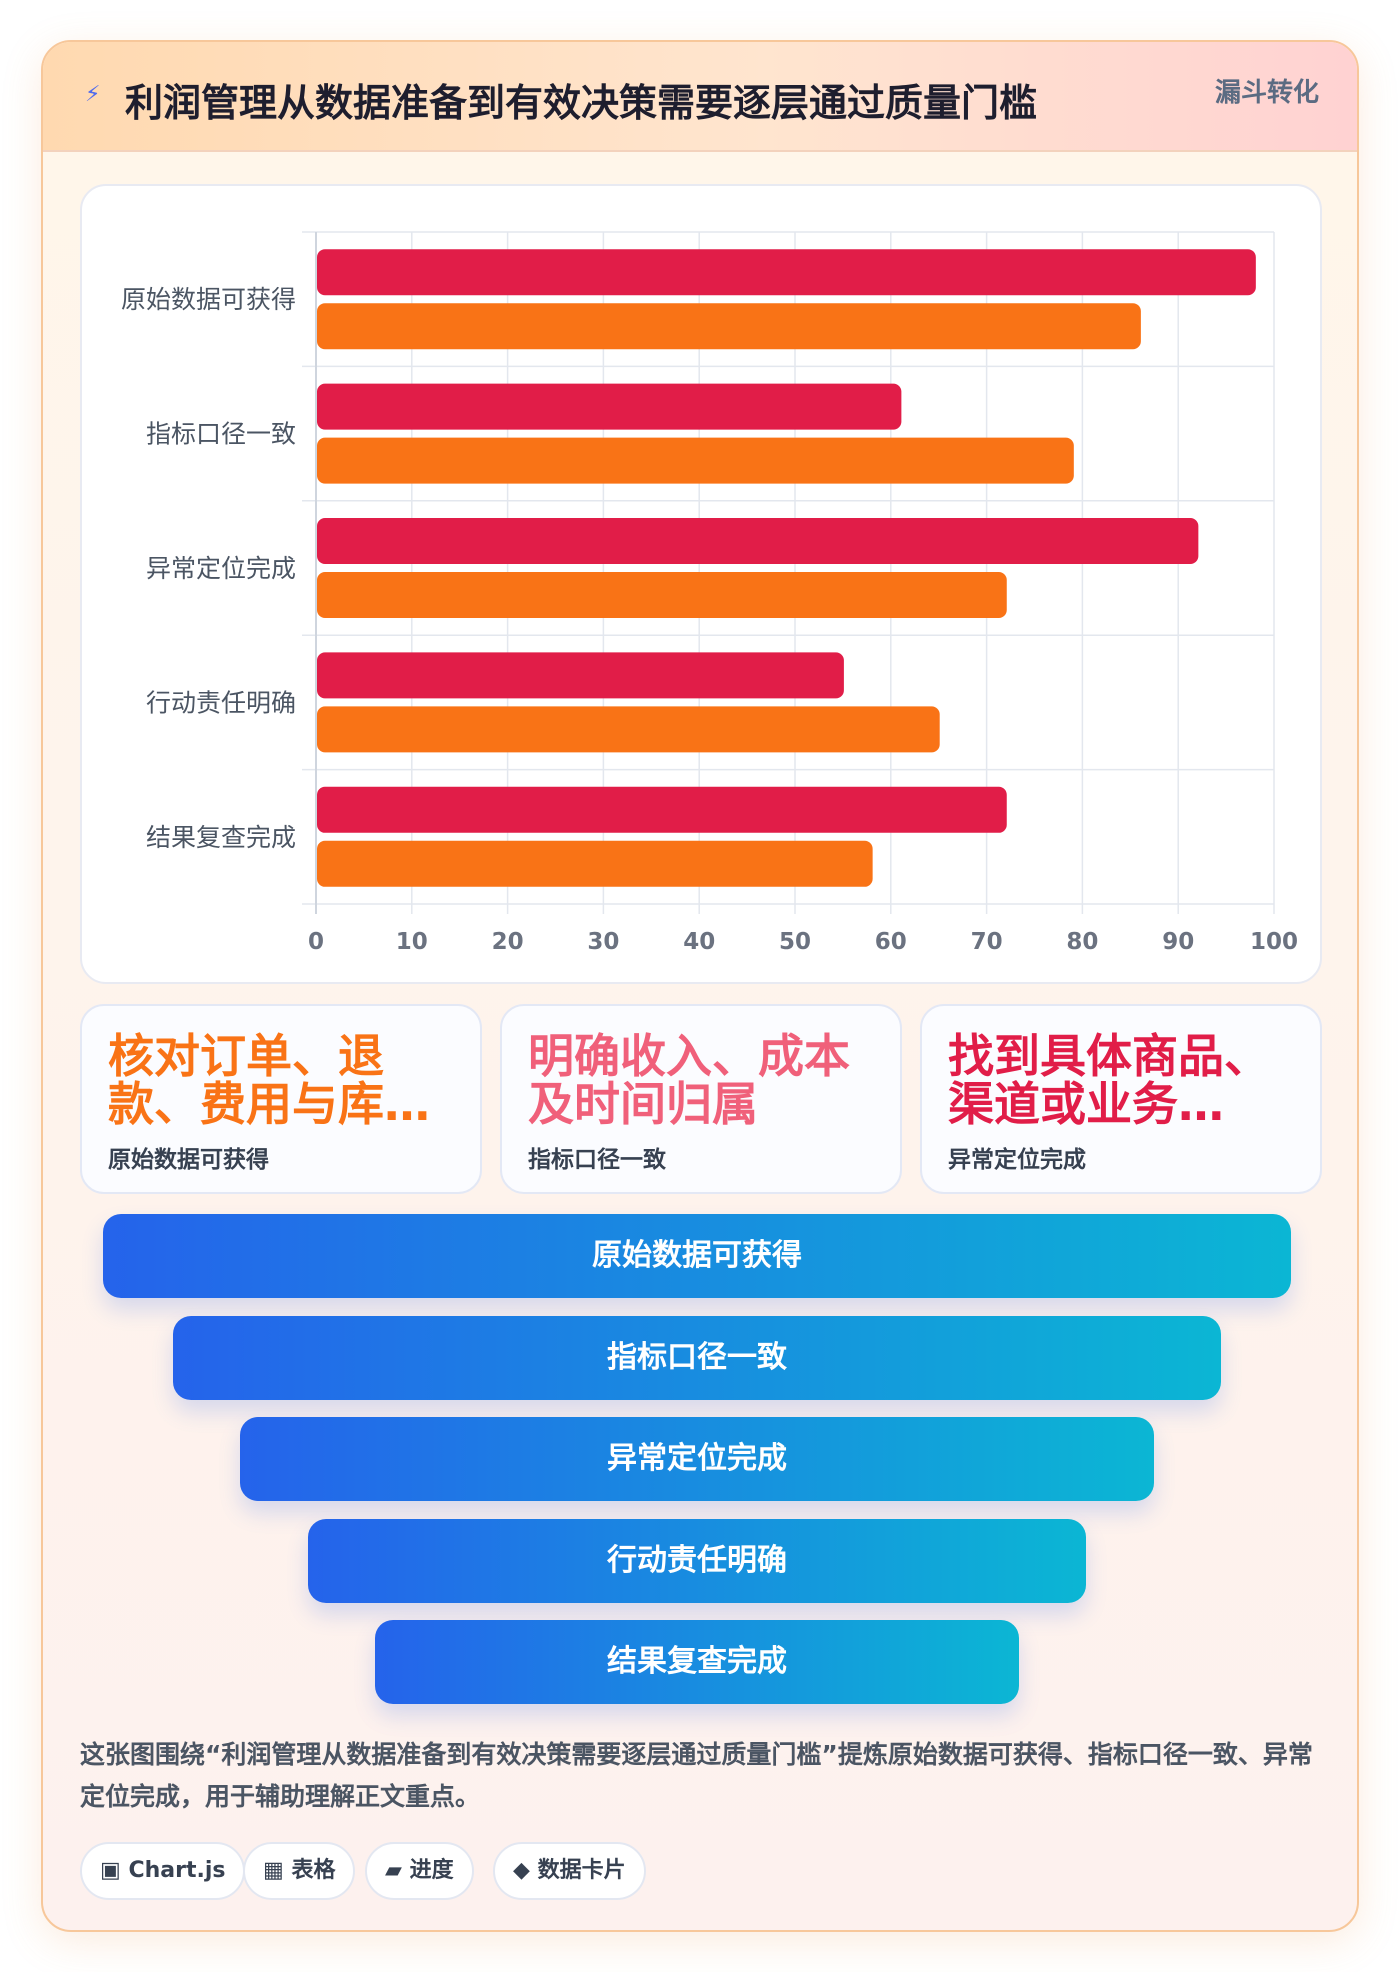 Image resolution: width=1400 pixels, height=1972 pixels. What do you see at coordinates (697, 1358) in the screenshot?
I see `funnel-step-2: 指标口径一致` at bounding box center [697, 1358].